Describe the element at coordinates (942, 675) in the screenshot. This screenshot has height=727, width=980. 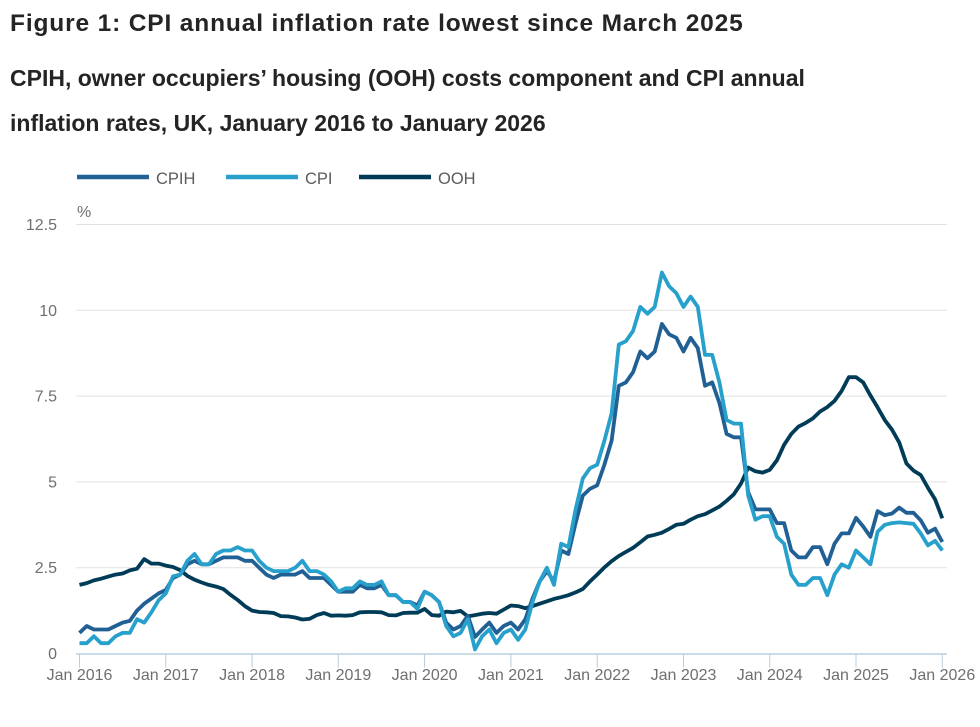
I see `svg-text: Jan 2026` at that location.